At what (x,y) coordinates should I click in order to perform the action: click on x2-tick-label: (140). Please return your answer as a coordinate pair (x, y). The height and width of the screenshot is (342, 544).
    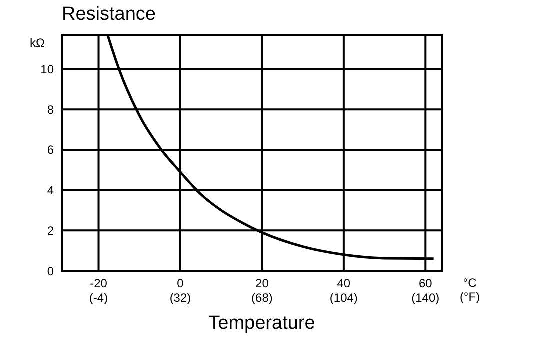
    Looking at the image, I should click on (425, 298).